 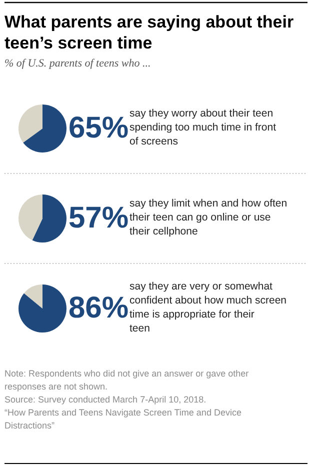 What do you see at coordinates (126, 380) in the screenshot?
I see `text: Note: Respondents who did not give an answer or gave other responses are not shown.` at bounding box center [126, 380].